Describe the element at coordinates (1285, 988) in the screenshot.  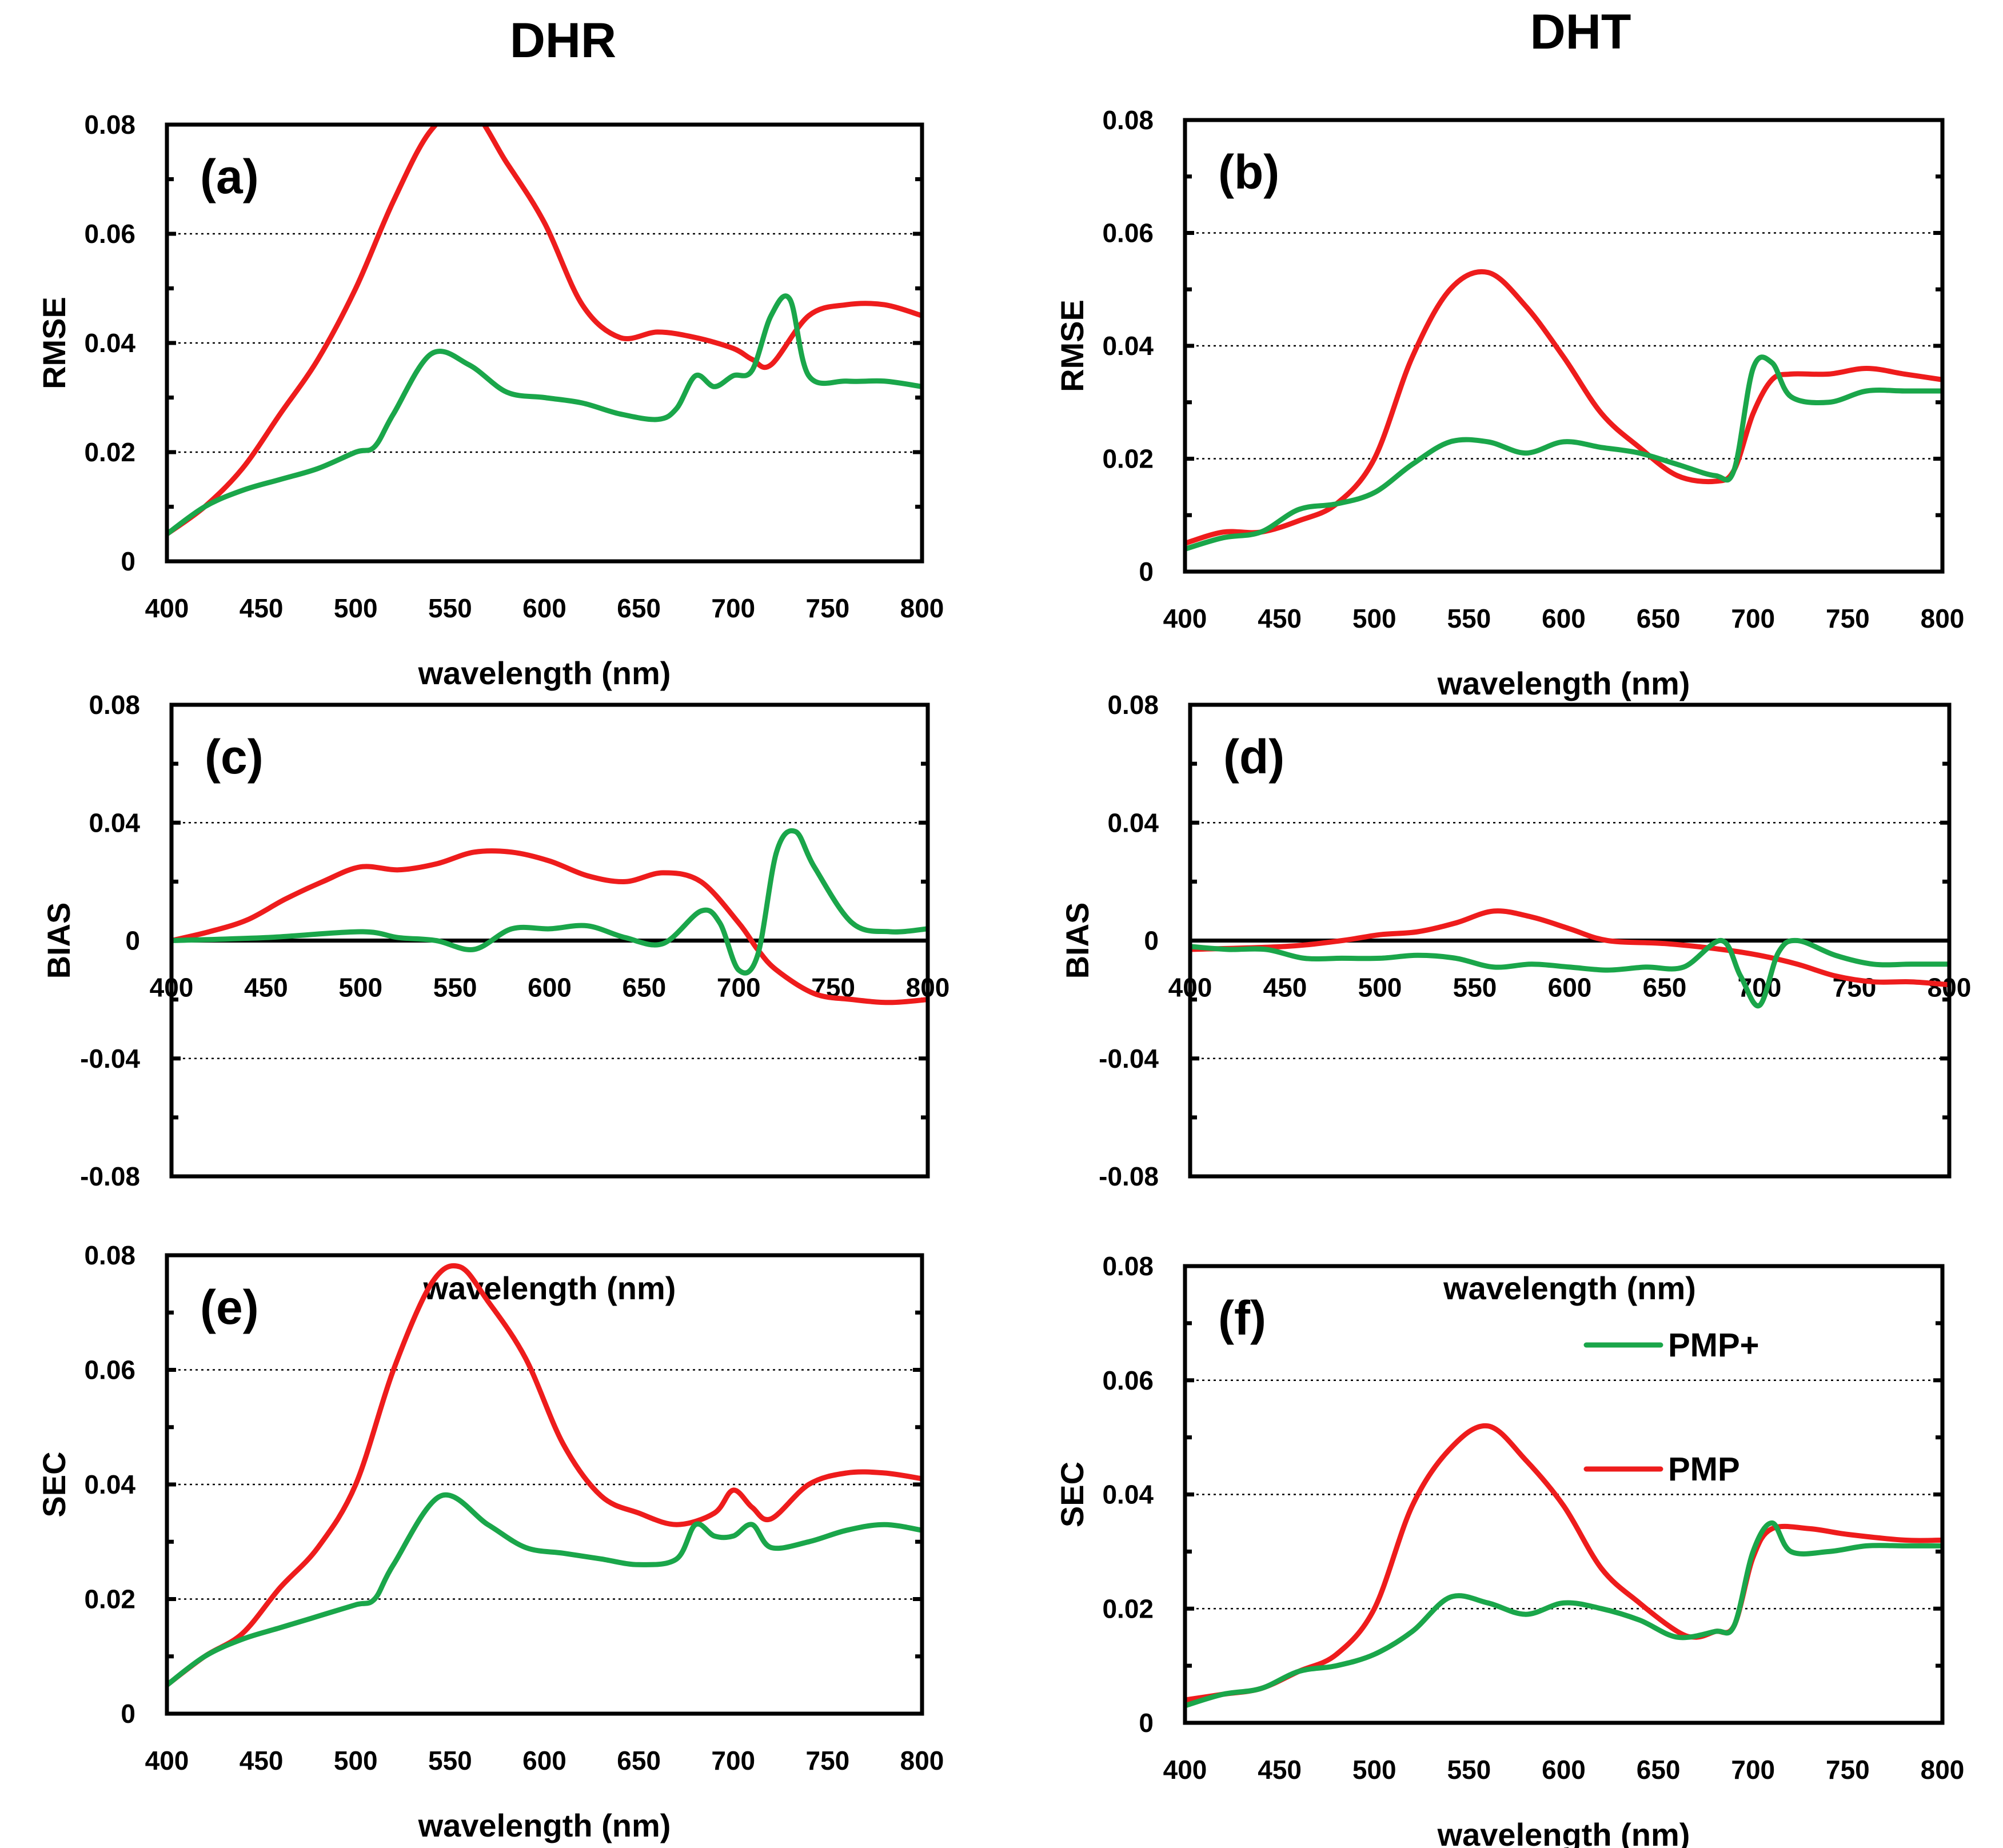
I see `x-tick-label-d-1: 450` at that location.